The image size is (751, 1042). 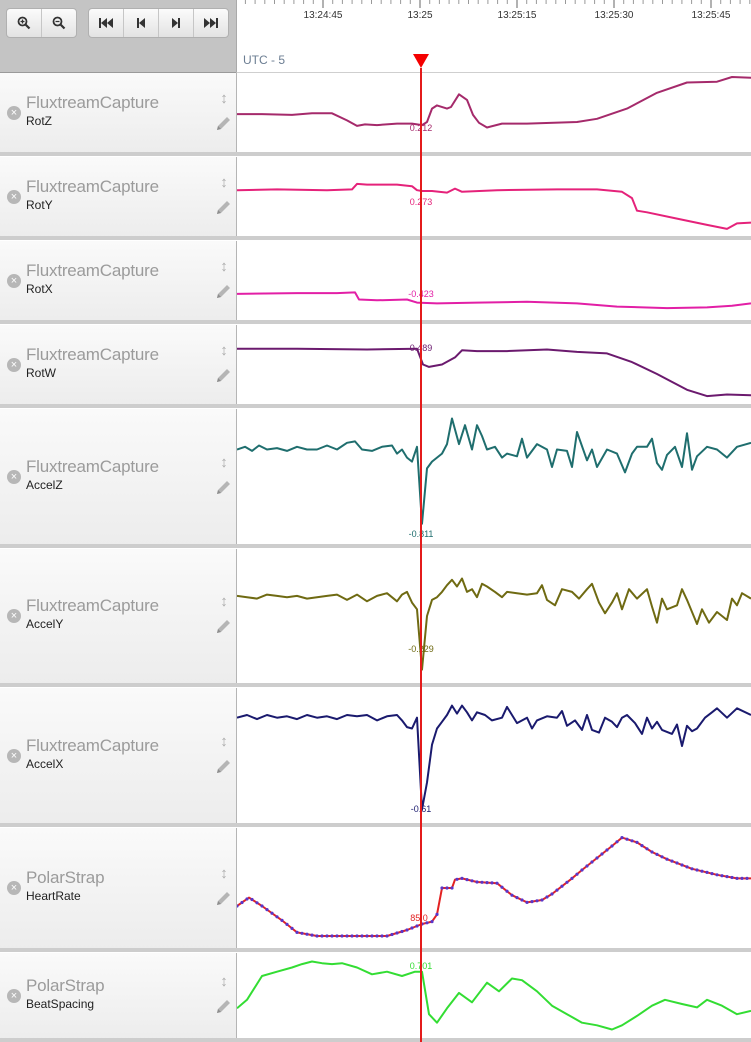 What do you see at coordinates (24, 23) in the screenshot?
I see `zoom-in-button` at bounding box center [24, 23].